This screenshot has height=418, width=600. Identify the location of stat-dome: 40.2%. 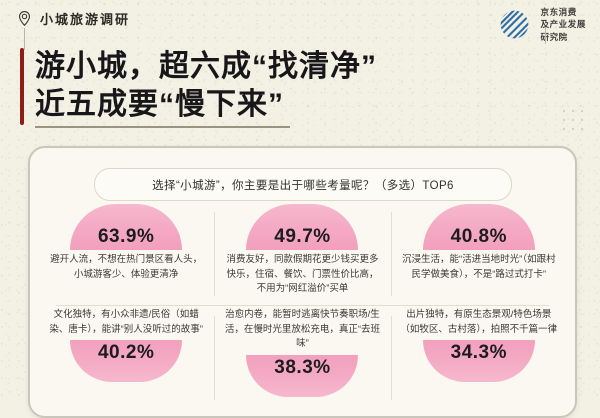
(126, 361).